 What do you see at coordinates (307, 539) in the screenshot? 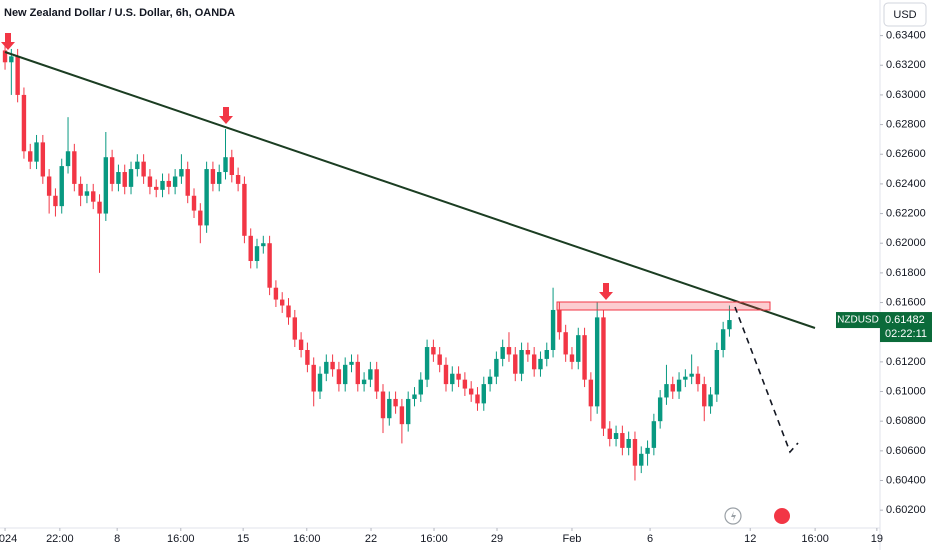
I see `x-tick-label: 16:00` at bounding box center [307, 539].